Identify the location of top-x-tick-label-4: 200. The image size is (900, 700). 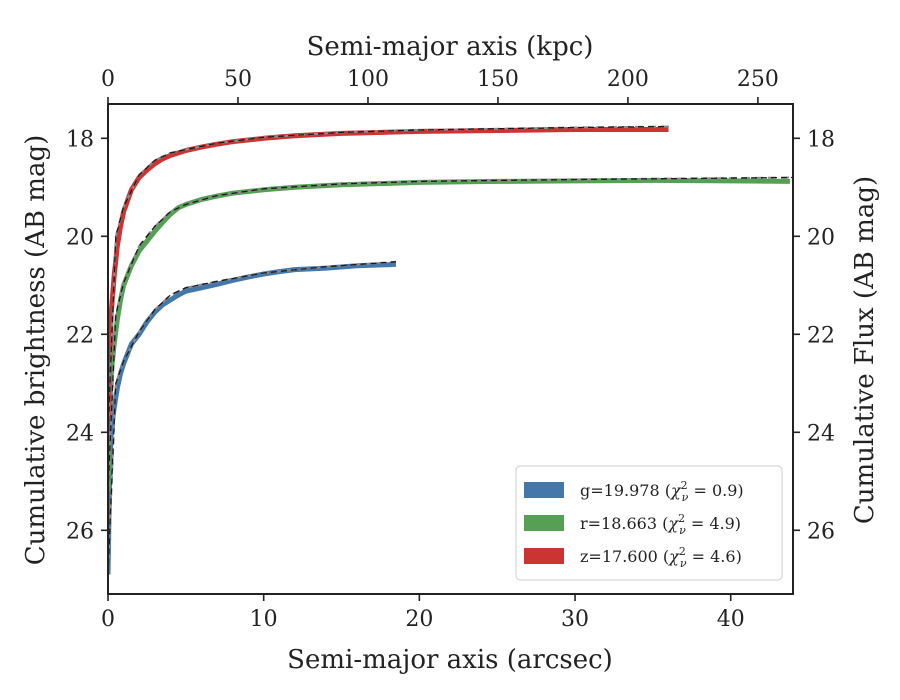
(628, 79).